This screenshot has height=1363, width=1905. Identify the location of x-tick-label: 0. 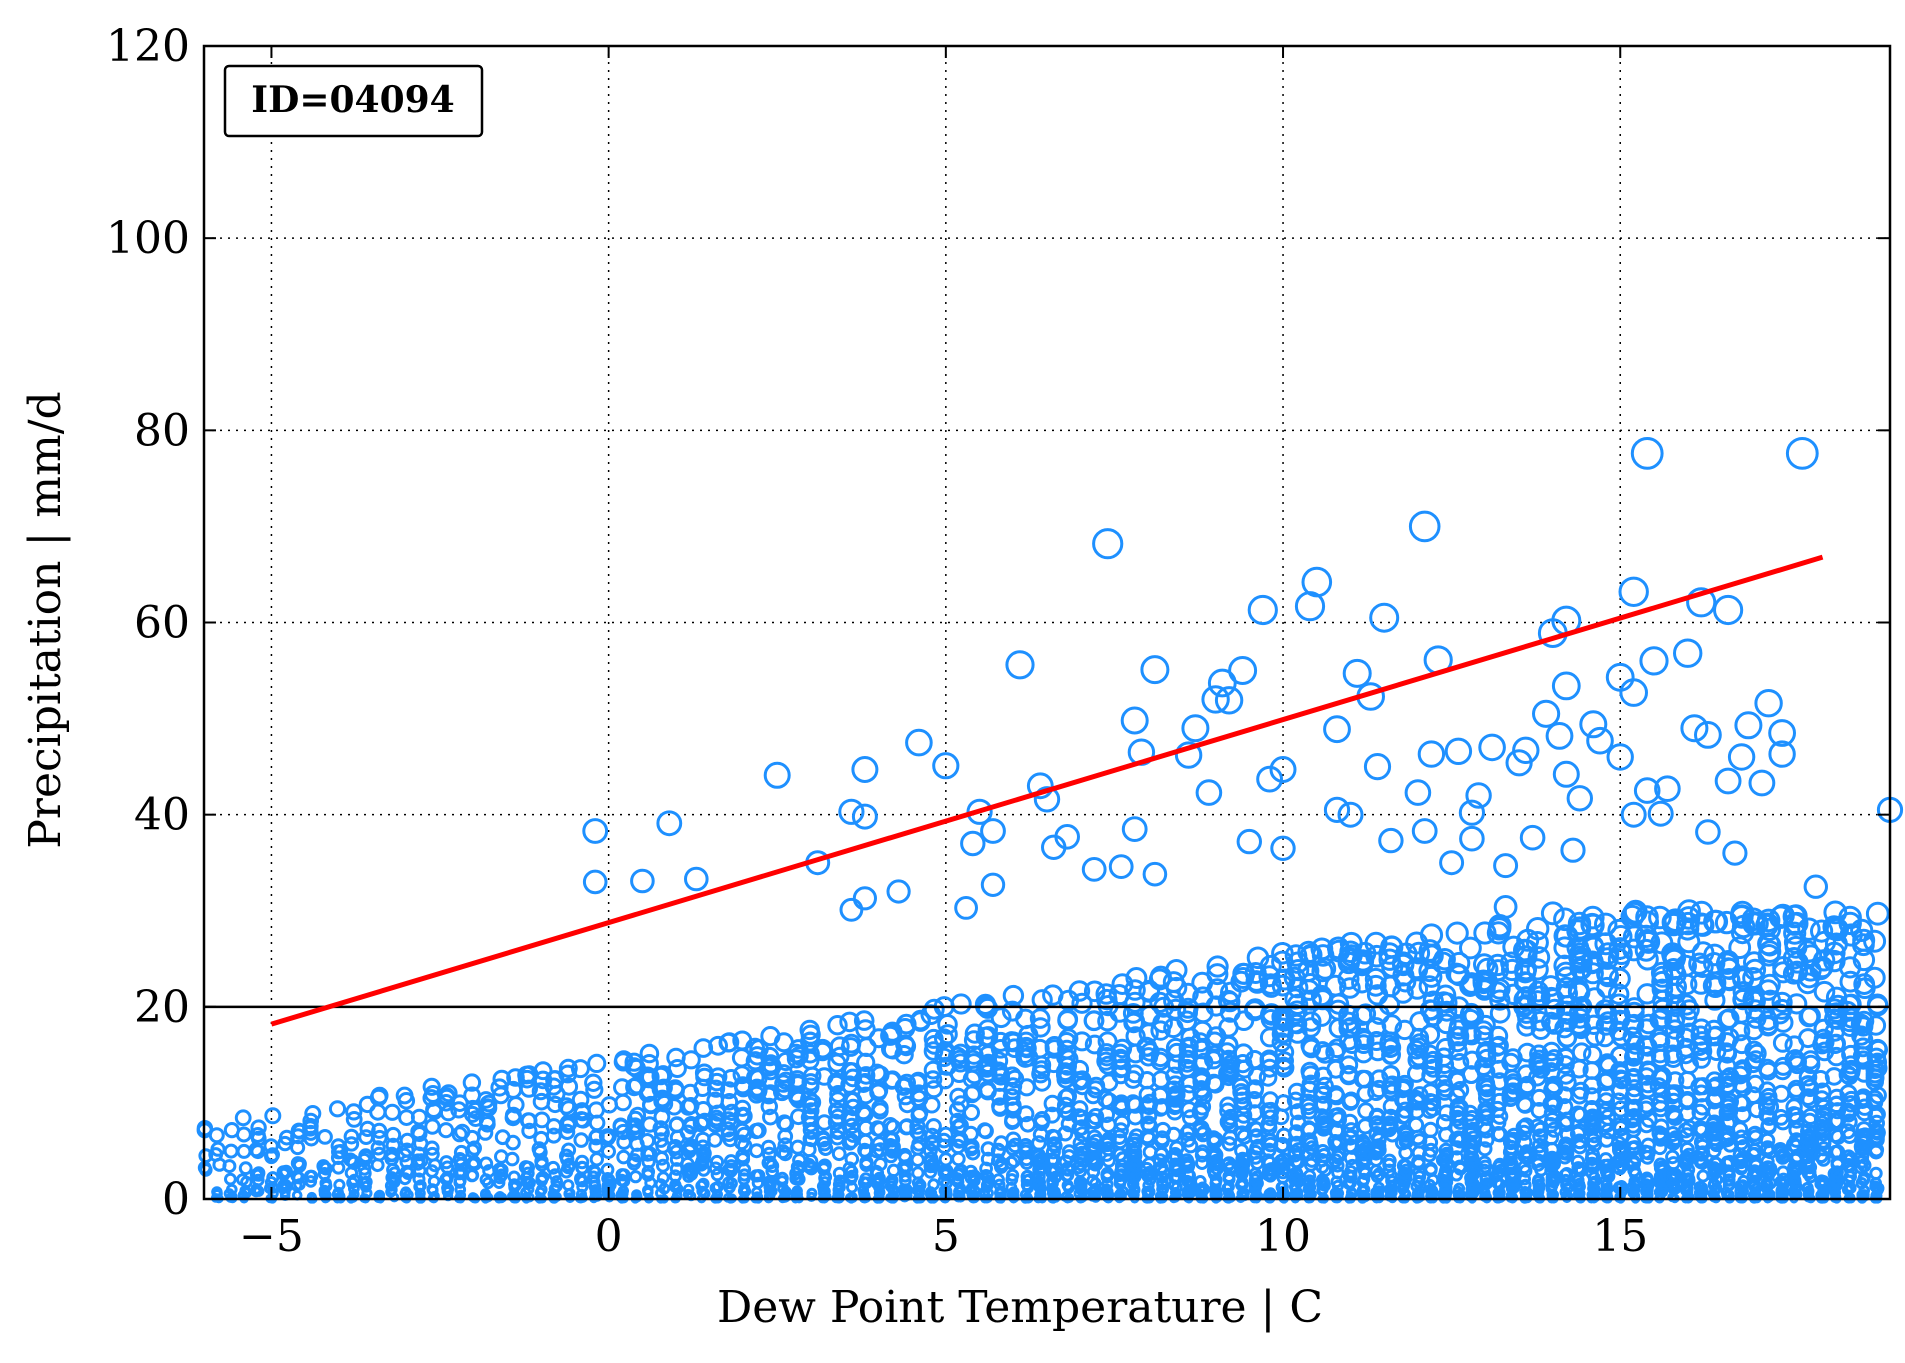
(609, 1236).